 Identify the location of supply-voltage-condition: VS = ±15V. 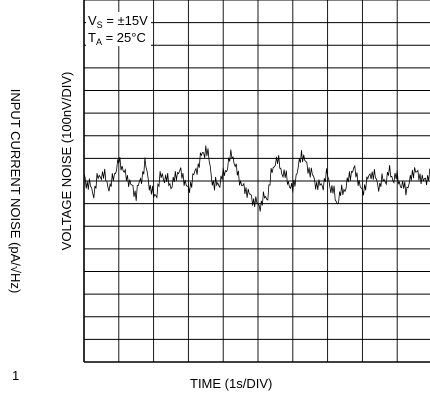
(118, 21).